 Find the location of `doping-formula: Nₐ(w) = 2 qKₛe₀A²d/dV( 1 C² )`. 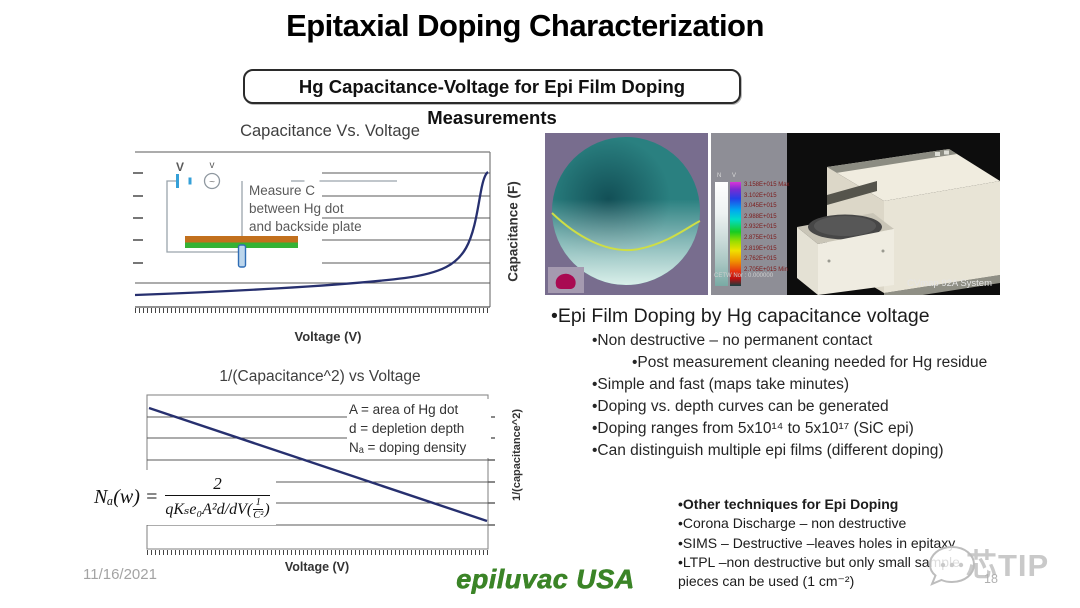

doping-formula: Nₐ(w) = 2 qKₛe₀A²d/dV( 1 C² ) is located at coordinates (182, 497).